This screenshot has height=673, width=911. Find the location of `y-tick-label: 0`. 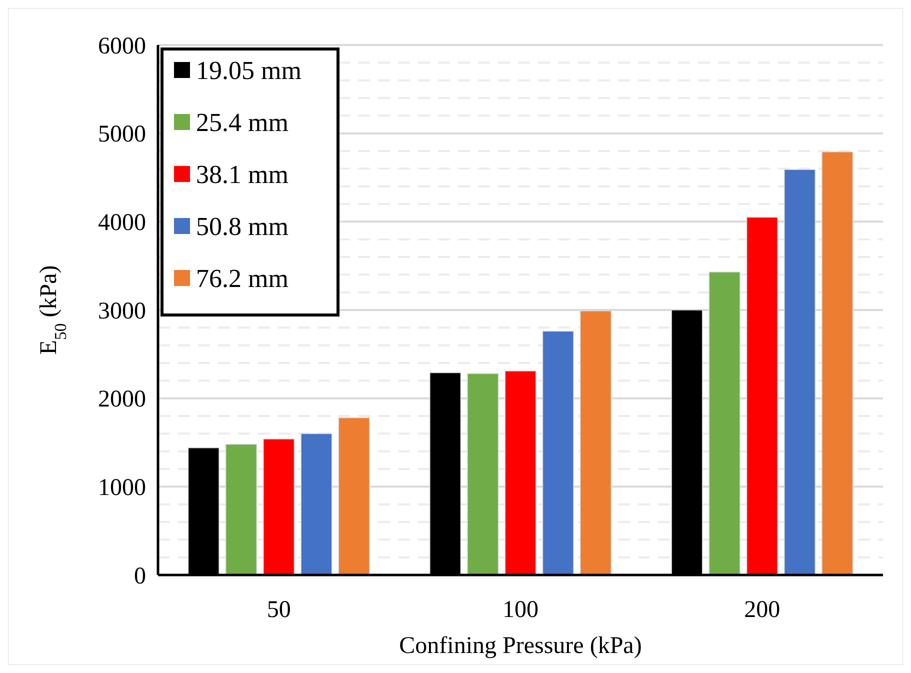

y-tick-label: 0 is located at coordinates (140, 576).